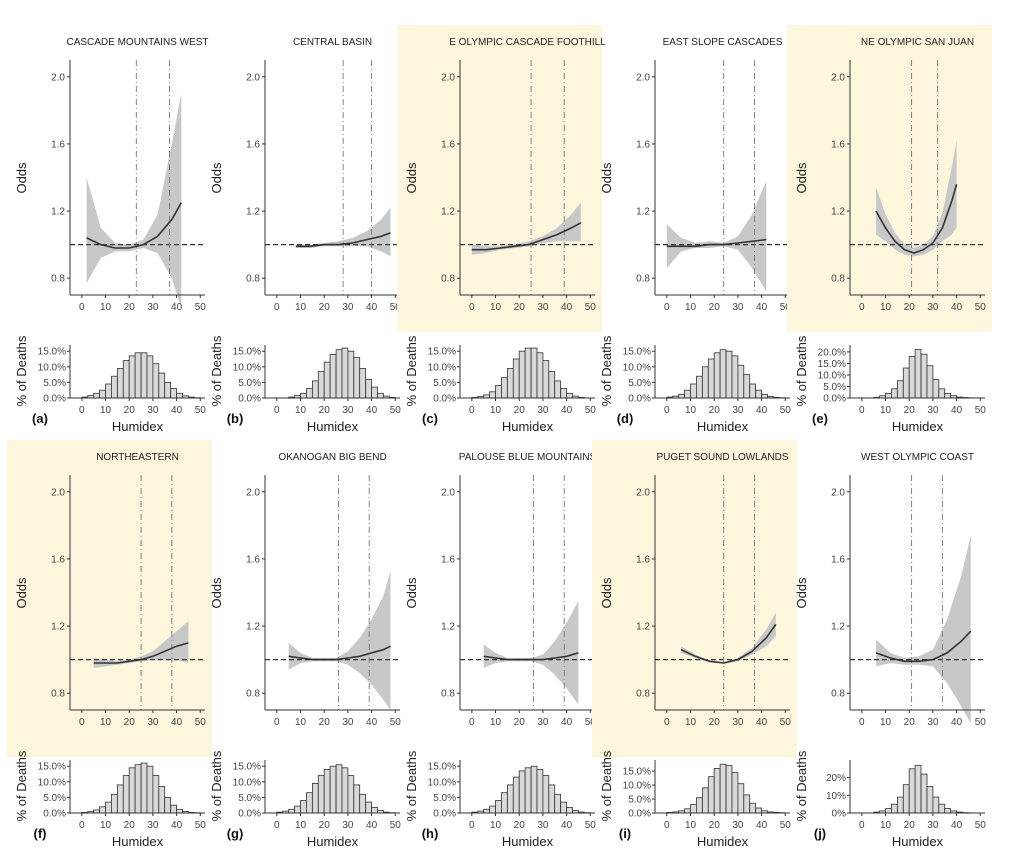 The height and width of the screenshot is (868, 1024). I want to click on panel-title: OKANOGAN BIG BEND, so click(332, 457).